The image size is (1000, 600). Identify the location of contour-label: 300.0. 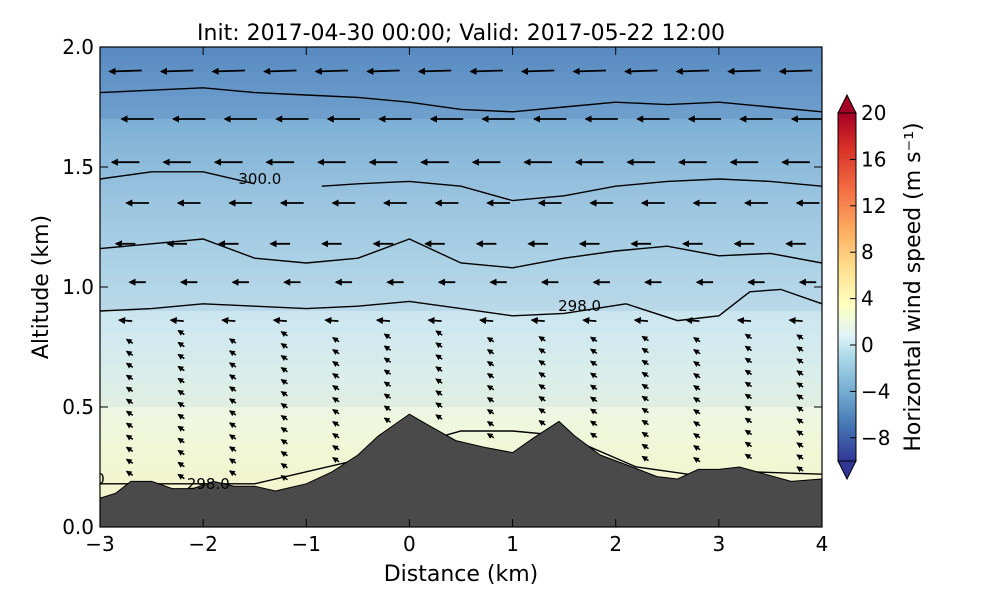
(259, 179).